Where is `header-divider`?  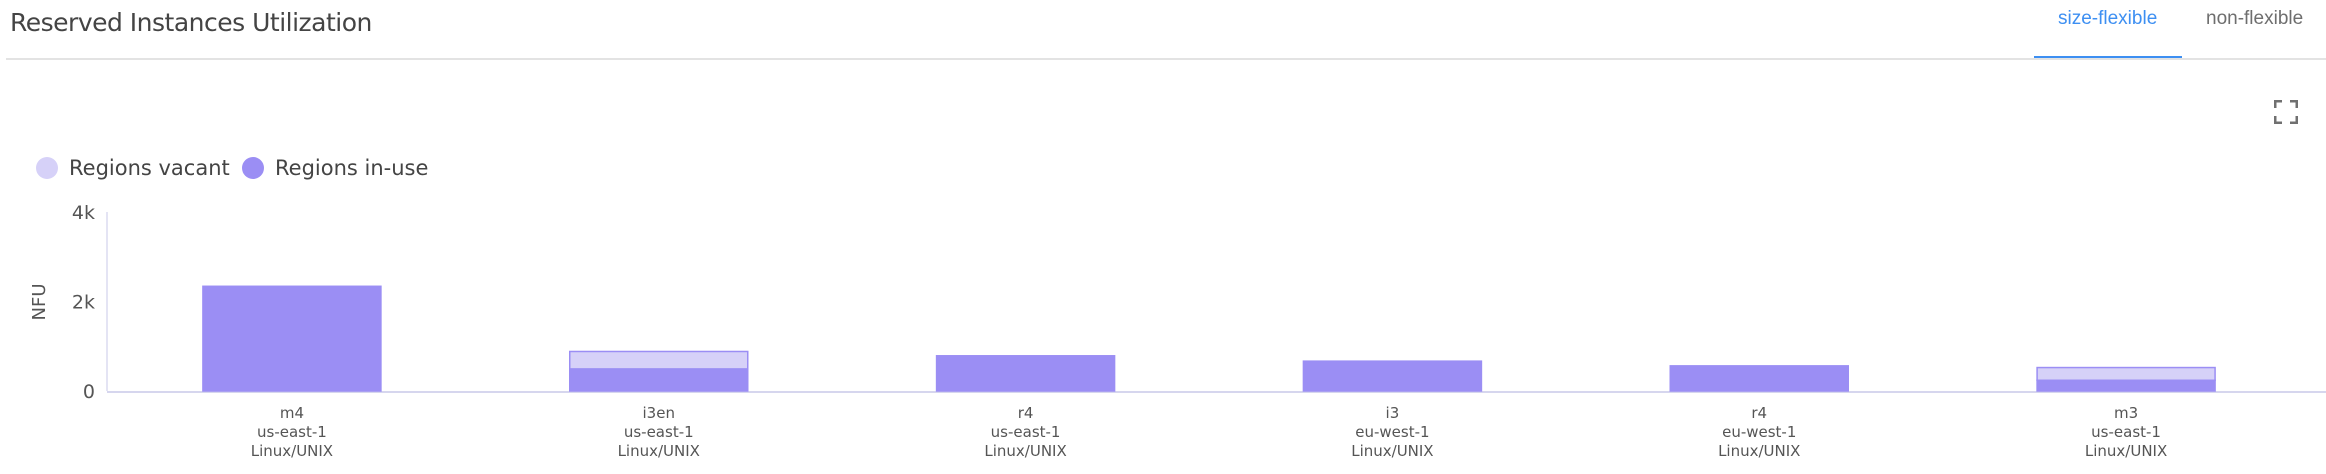
header-divider is located at coordinates (1166, 59).